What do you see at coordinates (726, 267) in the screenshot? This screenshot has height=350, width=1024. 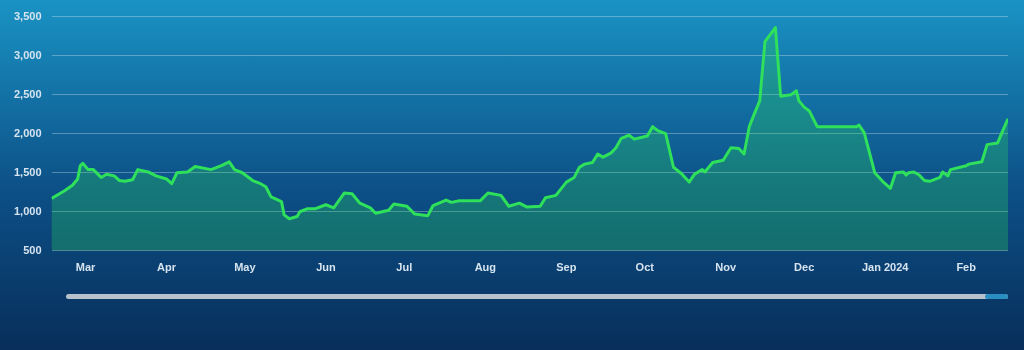 I see `x-tick-label: Nov` at bounding box center [726, 267].